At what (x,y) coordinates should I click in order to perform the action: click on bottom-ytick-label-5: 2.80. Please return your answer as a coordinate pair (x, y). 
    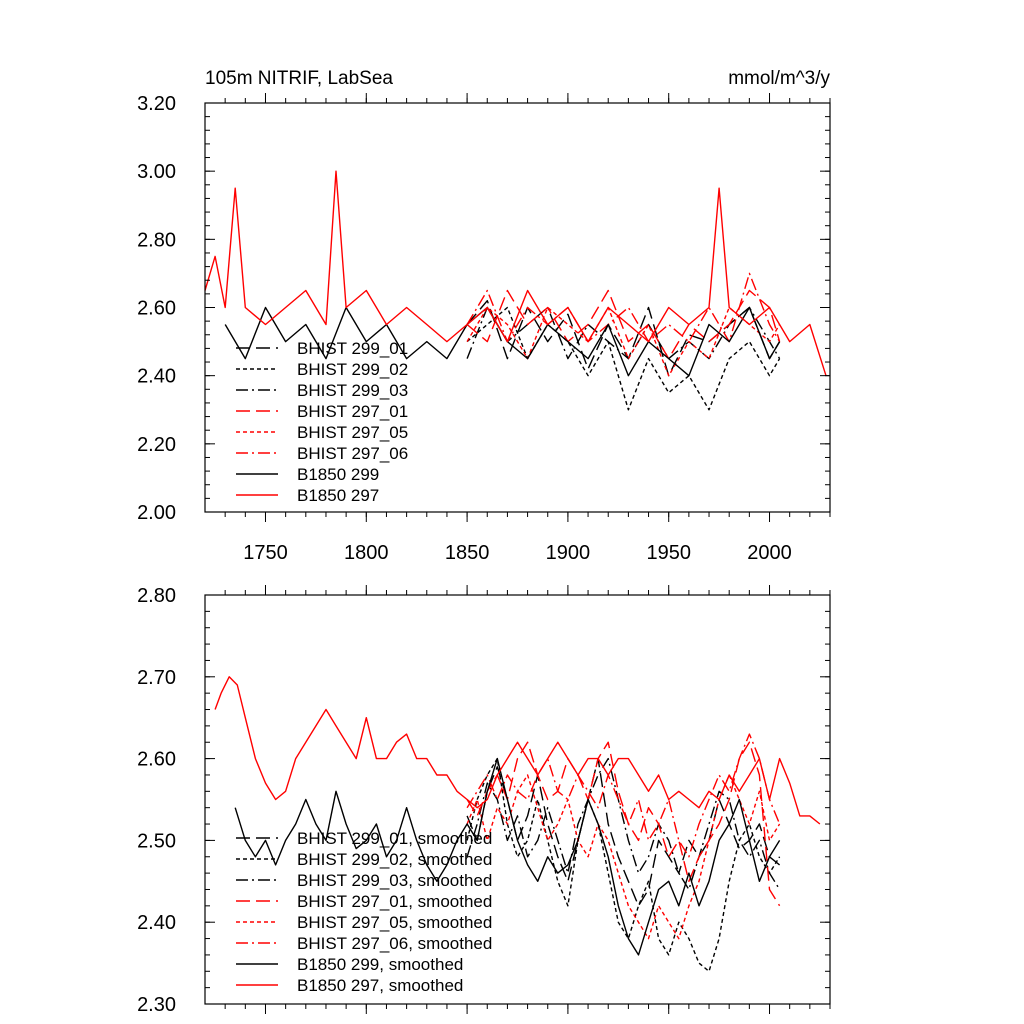
    Looking at the image, I should click on (156, 596).